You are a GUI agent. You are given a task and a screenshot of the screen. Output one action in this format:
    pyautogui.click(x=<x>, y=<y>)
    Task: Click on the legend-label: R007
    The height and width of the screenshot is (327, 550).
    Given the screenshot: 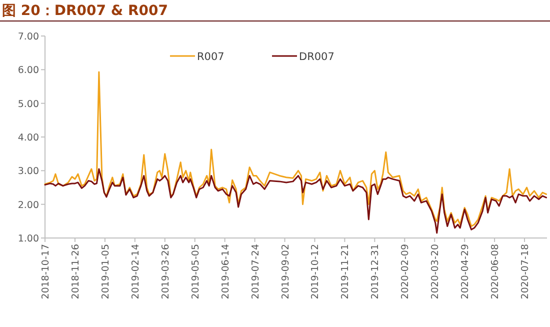 What is the action you would take?
    pyautogui.click(x=210, y=57)
    